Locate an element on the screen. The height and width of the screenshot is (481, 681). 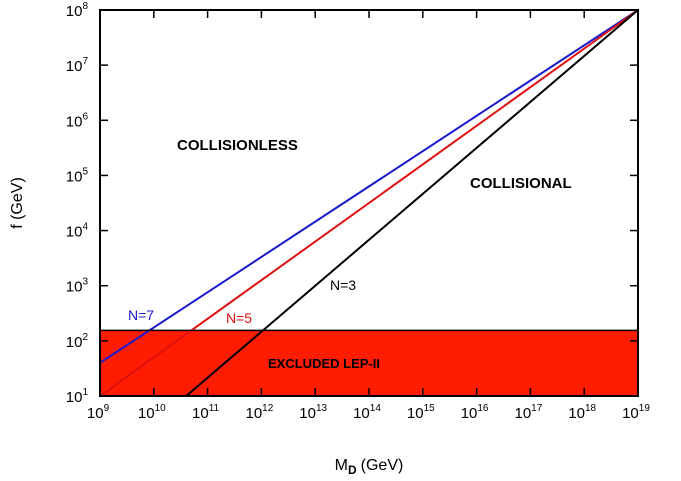
excluded-region is located at coordinates (369, 363).